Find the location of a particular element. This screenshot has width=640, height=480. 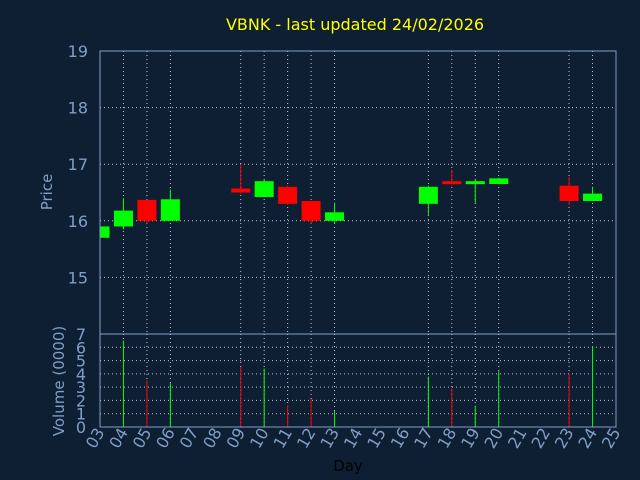

x-tick-label: 13 is located at coordinates (329, 438).